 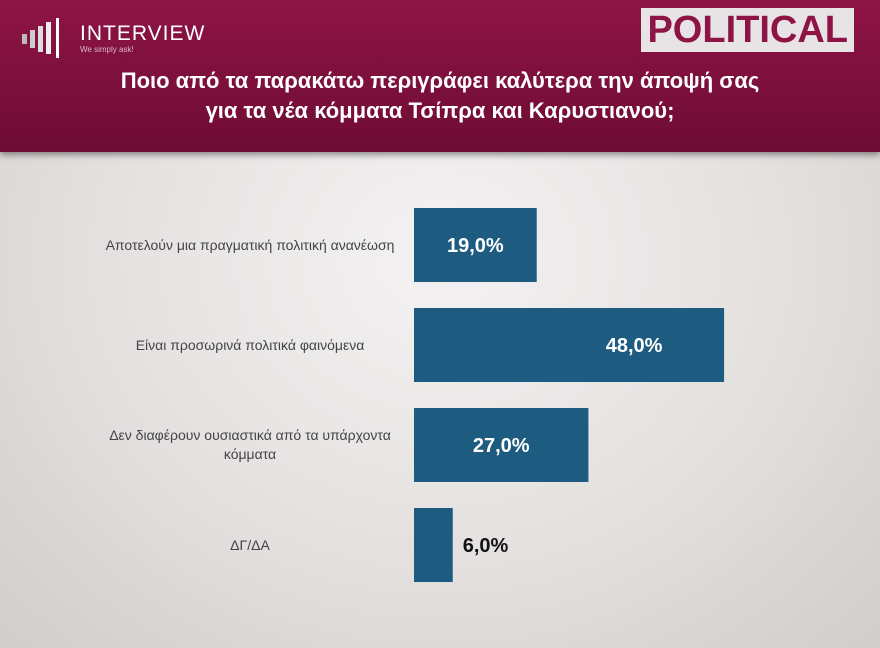 What do you see at coordinates (486, 546) in the screenshot?
I see `value-label: 6,0%` at bounding box center [486, 546].